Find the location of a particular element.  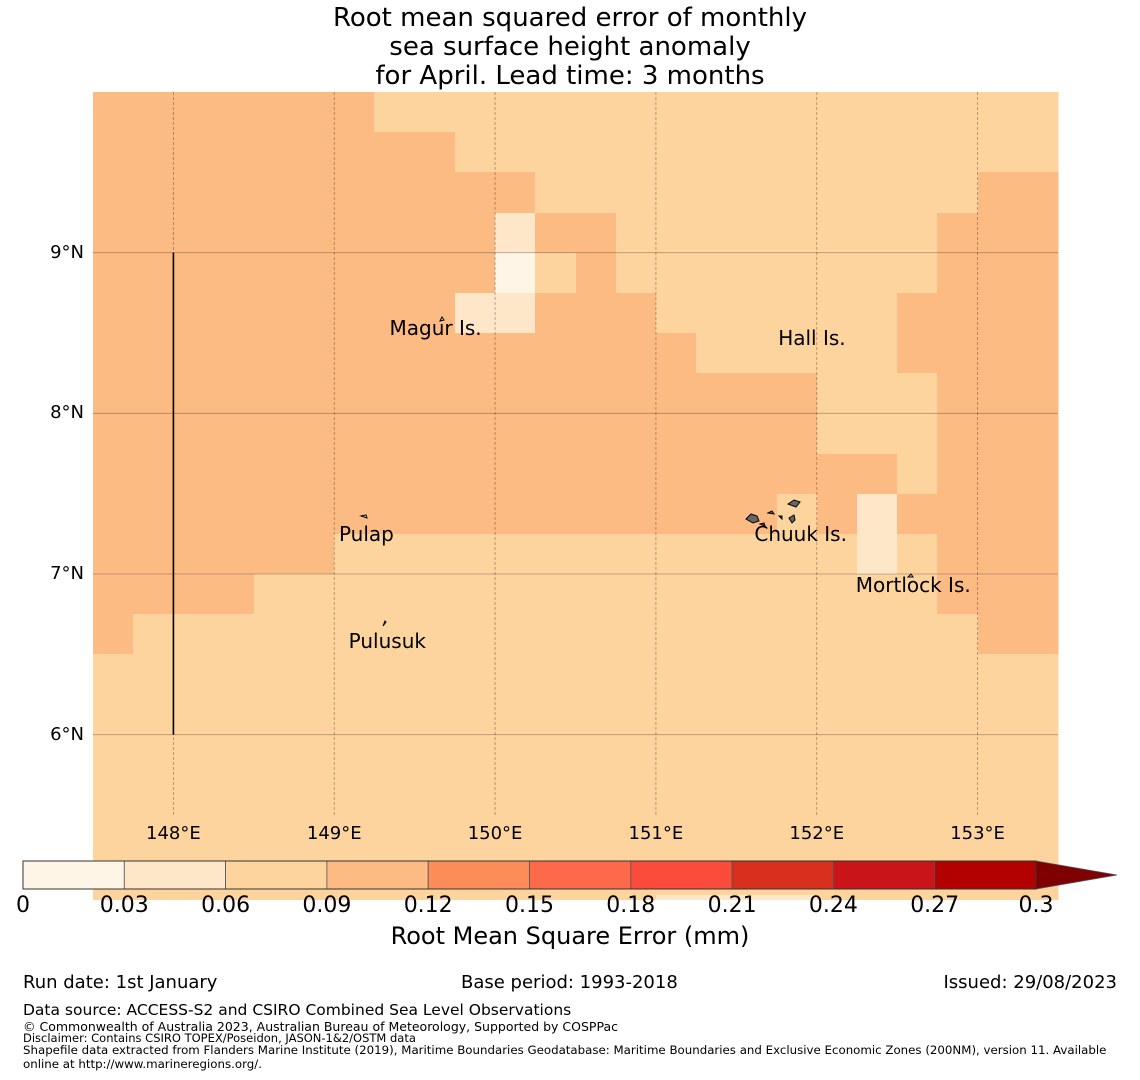

colorbar-tick-label: 0.09 is located at coordinates (327, 905).